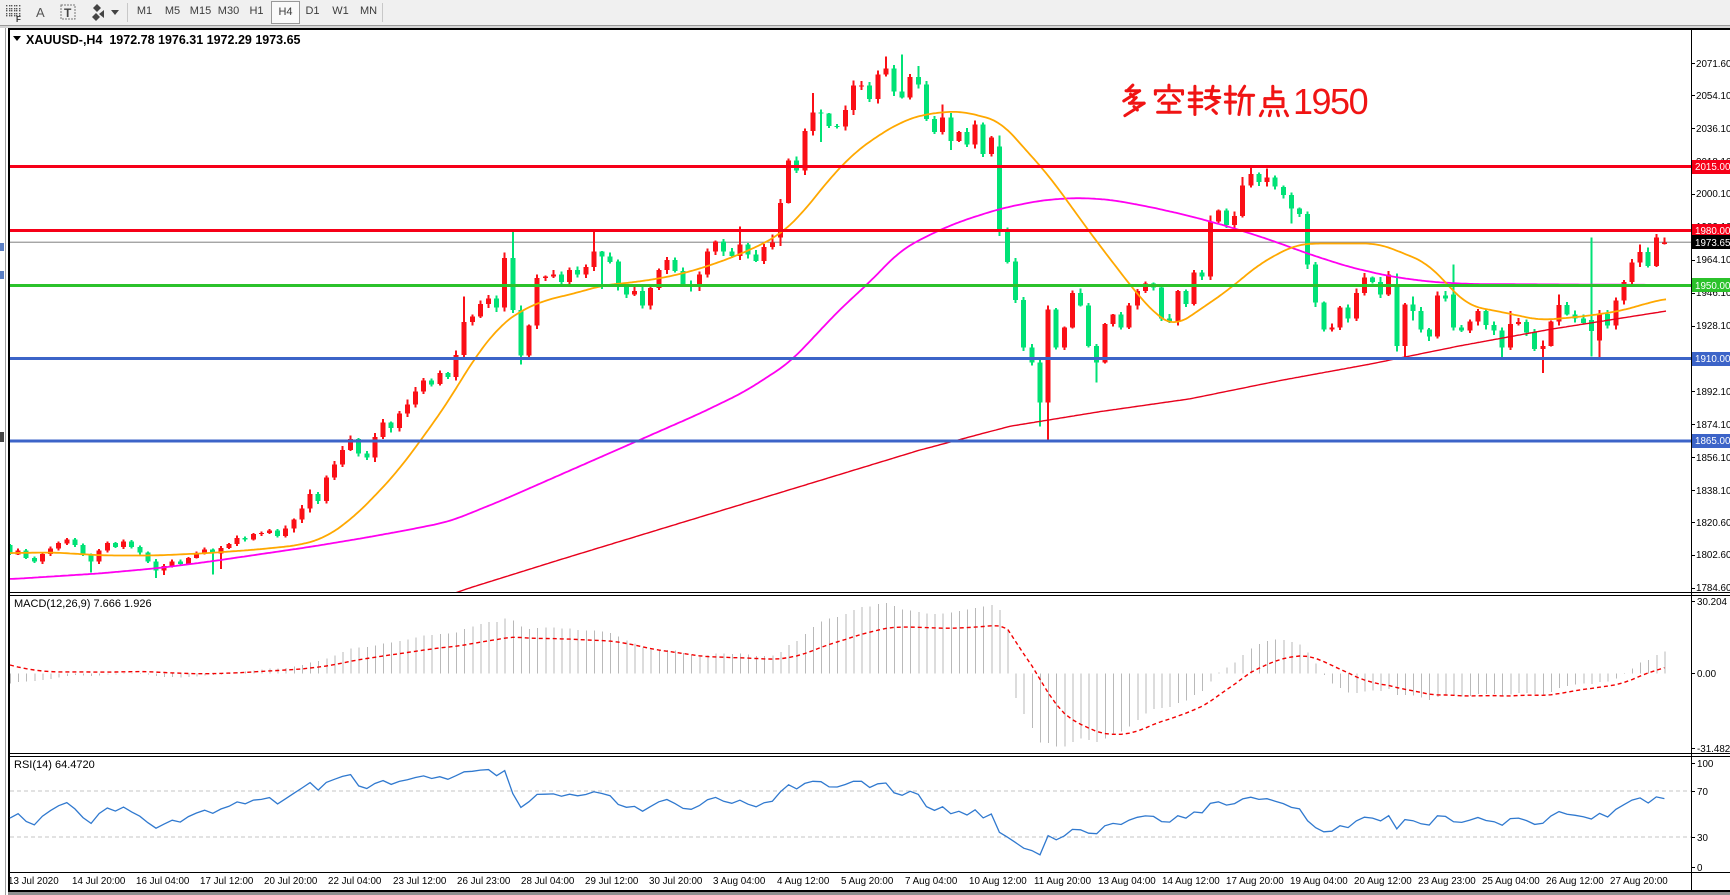 The image size is (1730, 895). Describe the element at coordinates (54, 765) in the screenshot. I see `svg-text: RSI(14) 64.4720` at that location.